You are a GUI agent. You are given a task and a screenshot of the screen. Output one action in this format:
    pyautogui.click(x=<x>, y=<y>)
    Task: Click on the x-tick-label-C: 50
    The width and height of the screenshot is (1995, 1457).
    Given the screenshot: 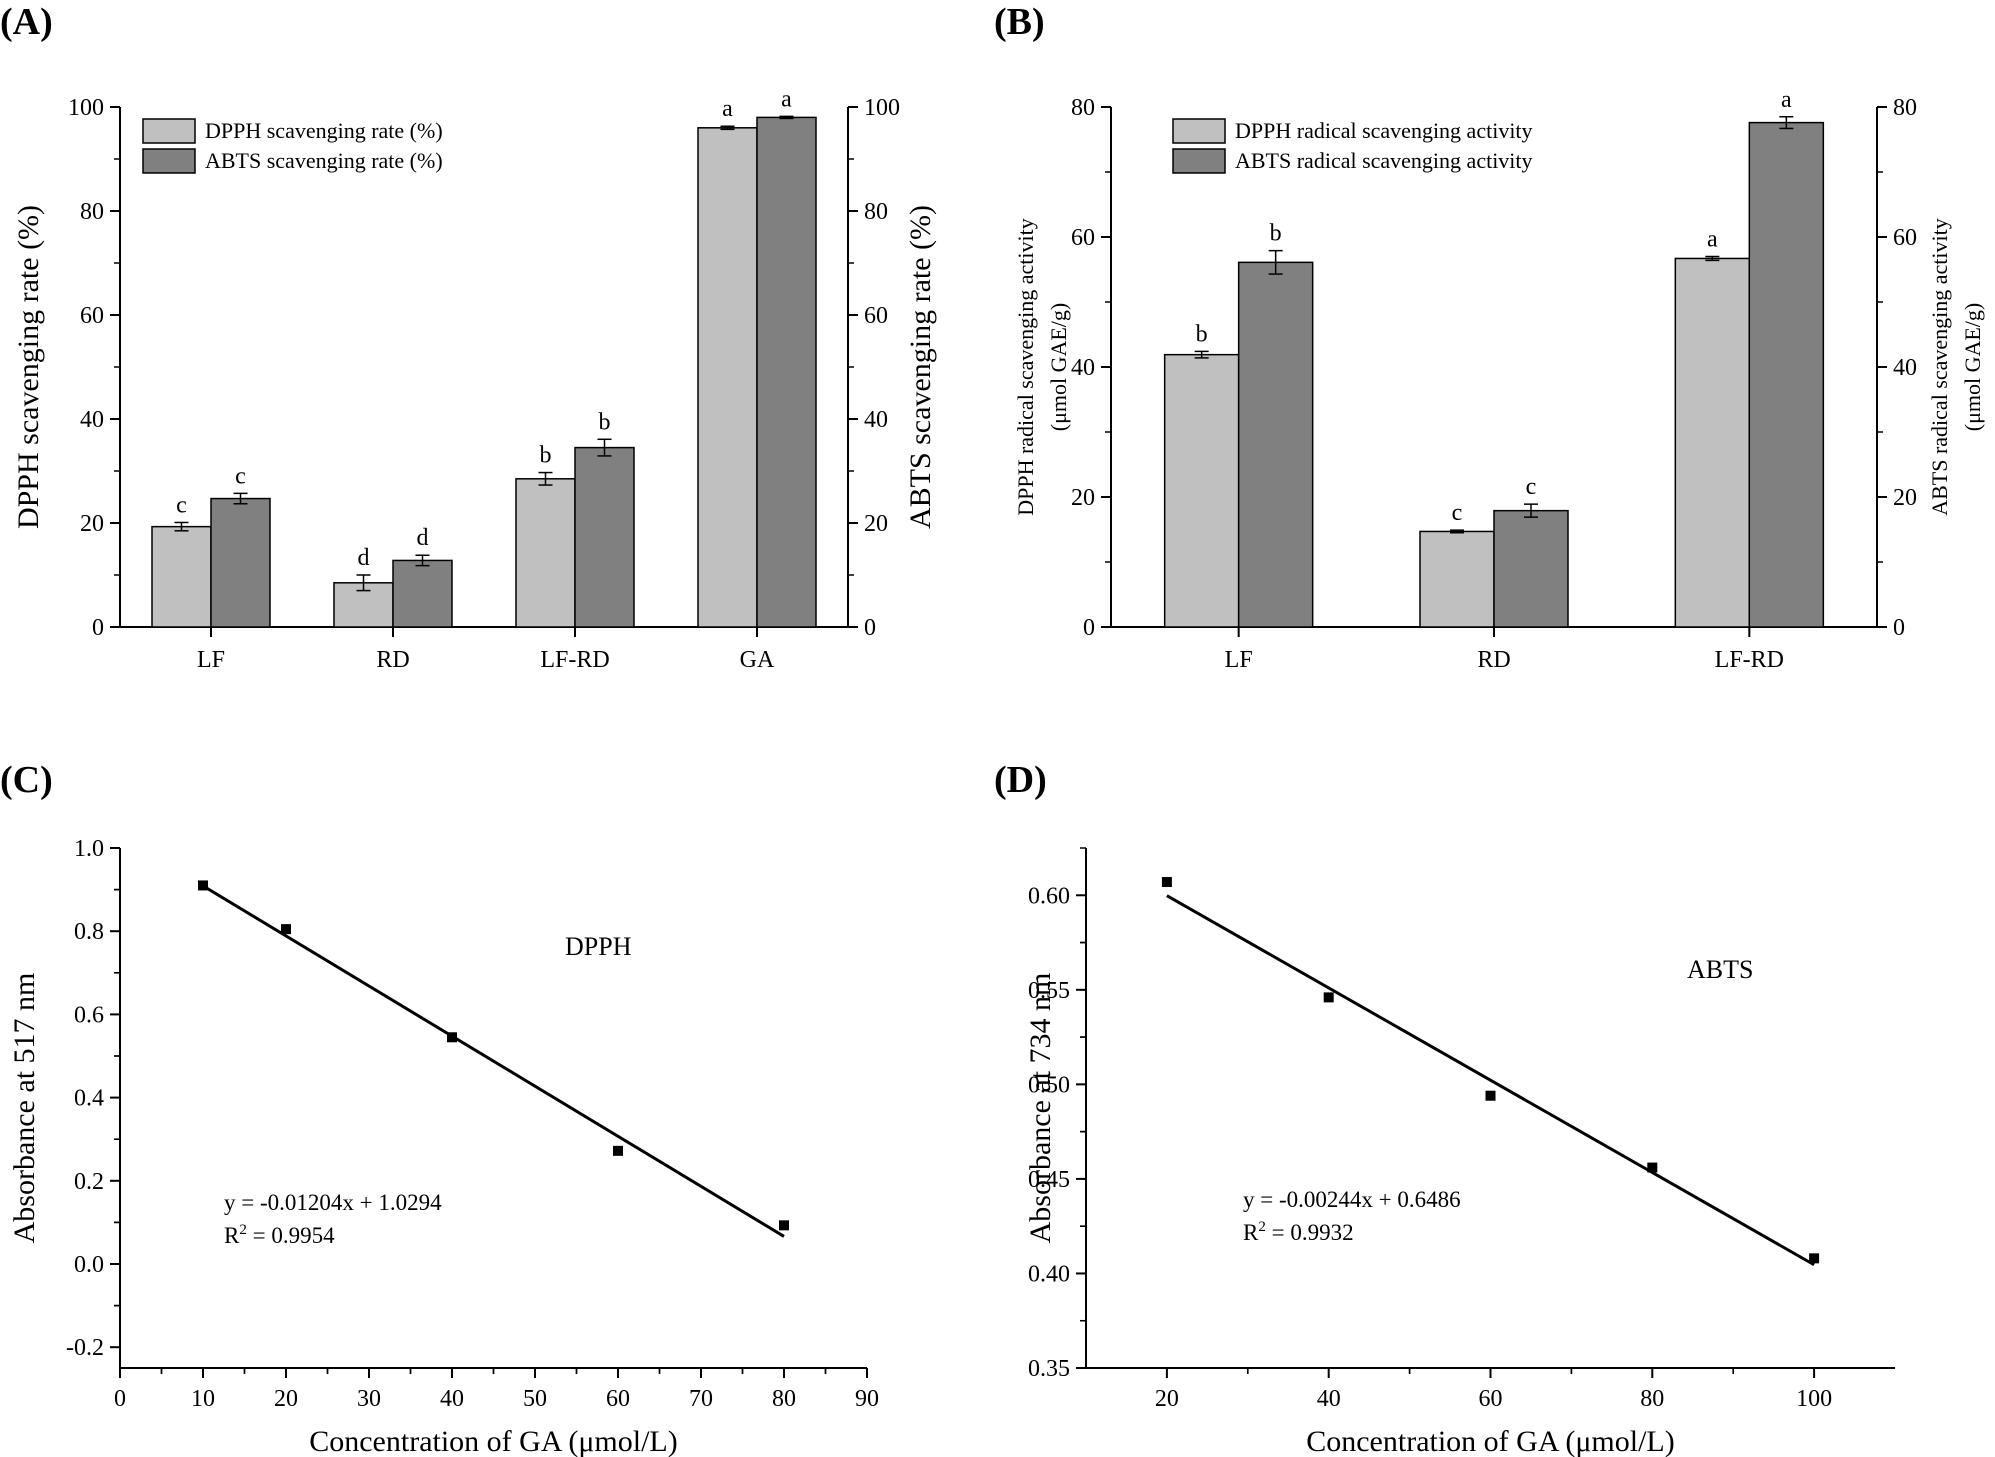 What is the action you would take?
    pyautogui.click(x=535, y=1399)
    